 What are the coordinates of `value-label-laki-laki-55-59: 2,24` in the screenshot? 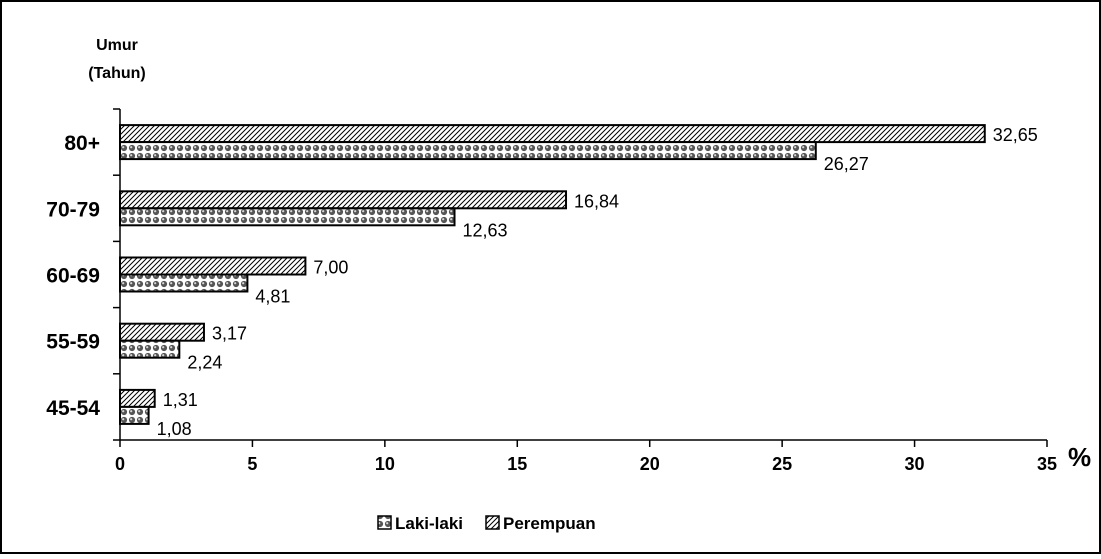 It's located at (204, 363).